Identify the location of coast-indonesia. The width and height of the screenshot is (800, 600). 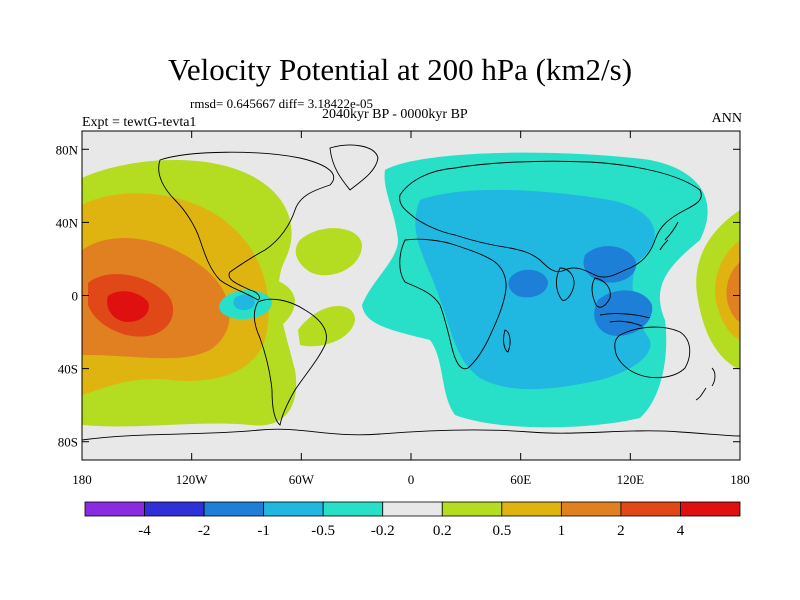
(625, 320).